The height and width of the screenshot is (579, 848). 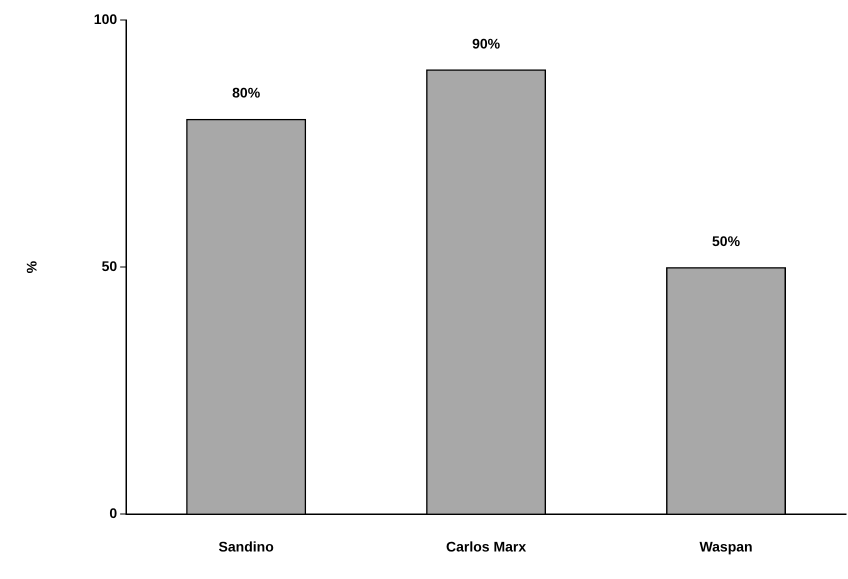 What do you see at coordinates (110, 266) in the screenshot?
I see `y-tick-label: 50` at bounding box center [110, 266].